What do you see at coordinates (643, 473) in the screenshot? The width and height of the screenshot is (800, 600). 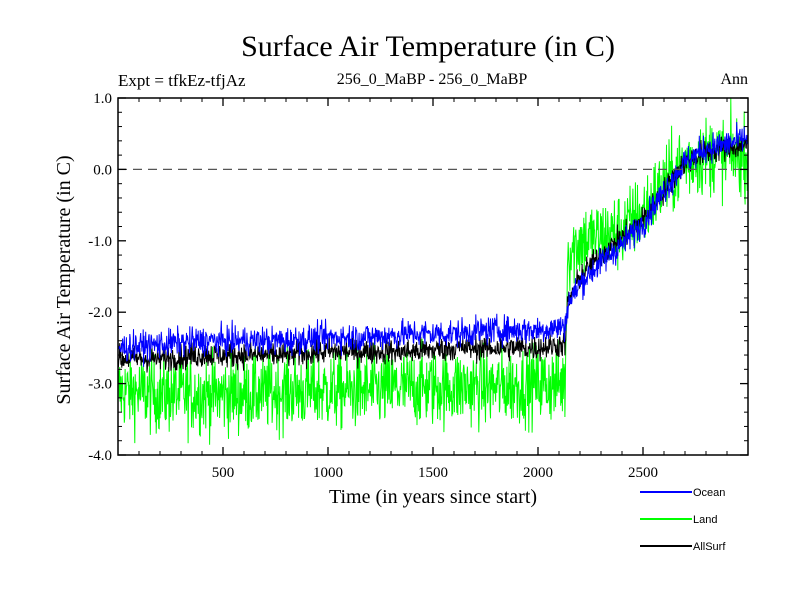 I see `x-tick-label: 2500` at bounding box center [643, 473].